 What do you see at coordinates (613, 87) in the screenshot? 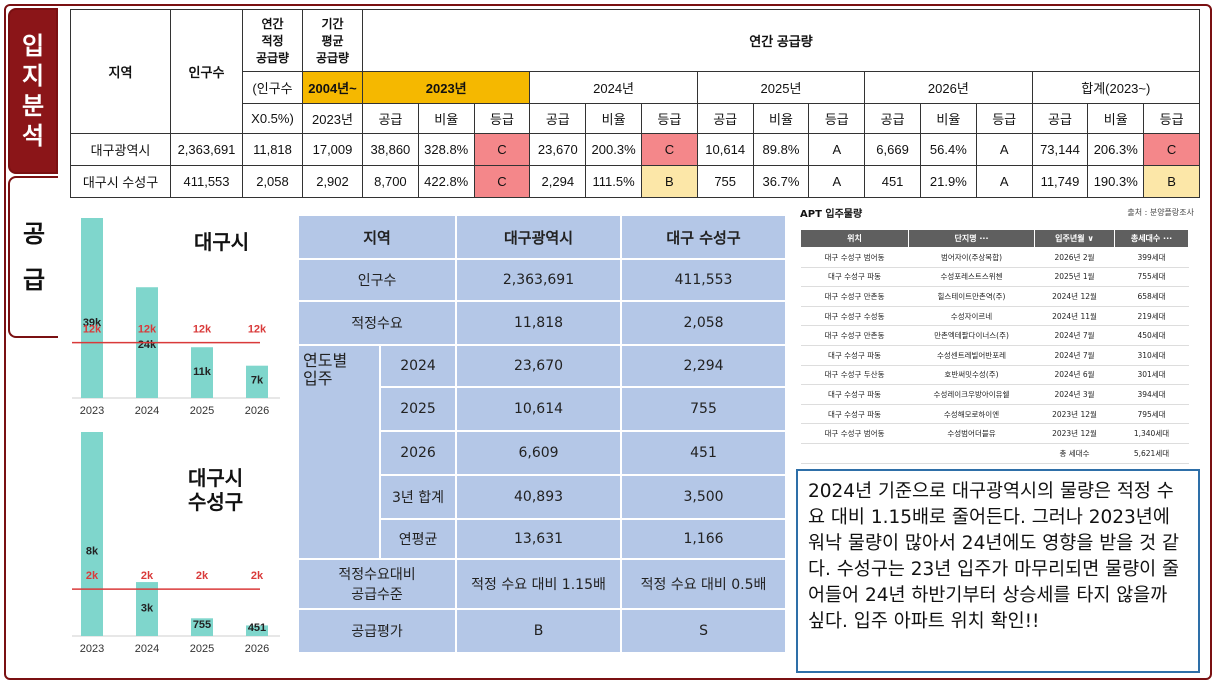
I see `year-2024: 2024년` at bounding box center [613, 87].